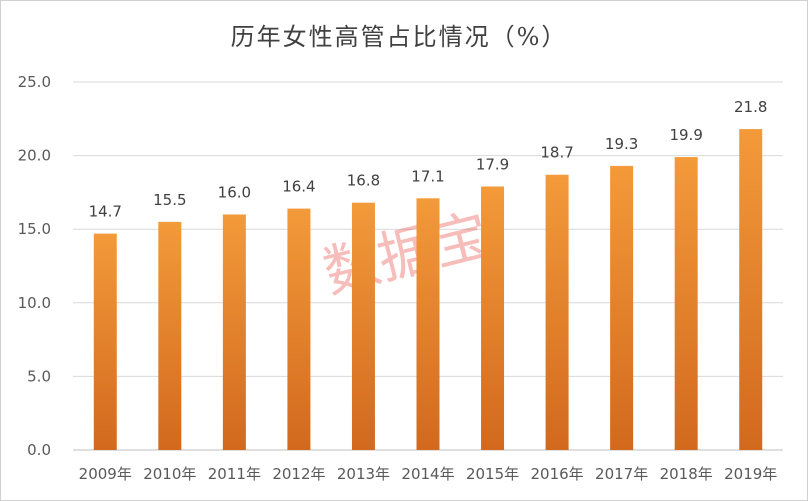  What do you see at coordinates (34, 266) in the screenshot?
I see `y-axis: 0.0 5.0 10.0 15.0 20.0 25.0` at bounding box center [34, 266].